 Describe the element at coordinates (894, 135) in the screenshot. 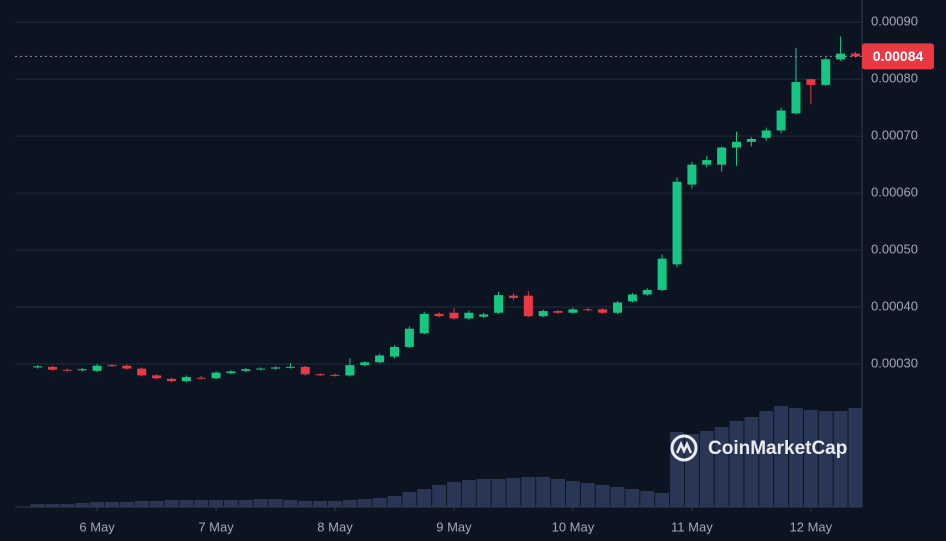

I see `y-tick-label: 0.00070` at that location.